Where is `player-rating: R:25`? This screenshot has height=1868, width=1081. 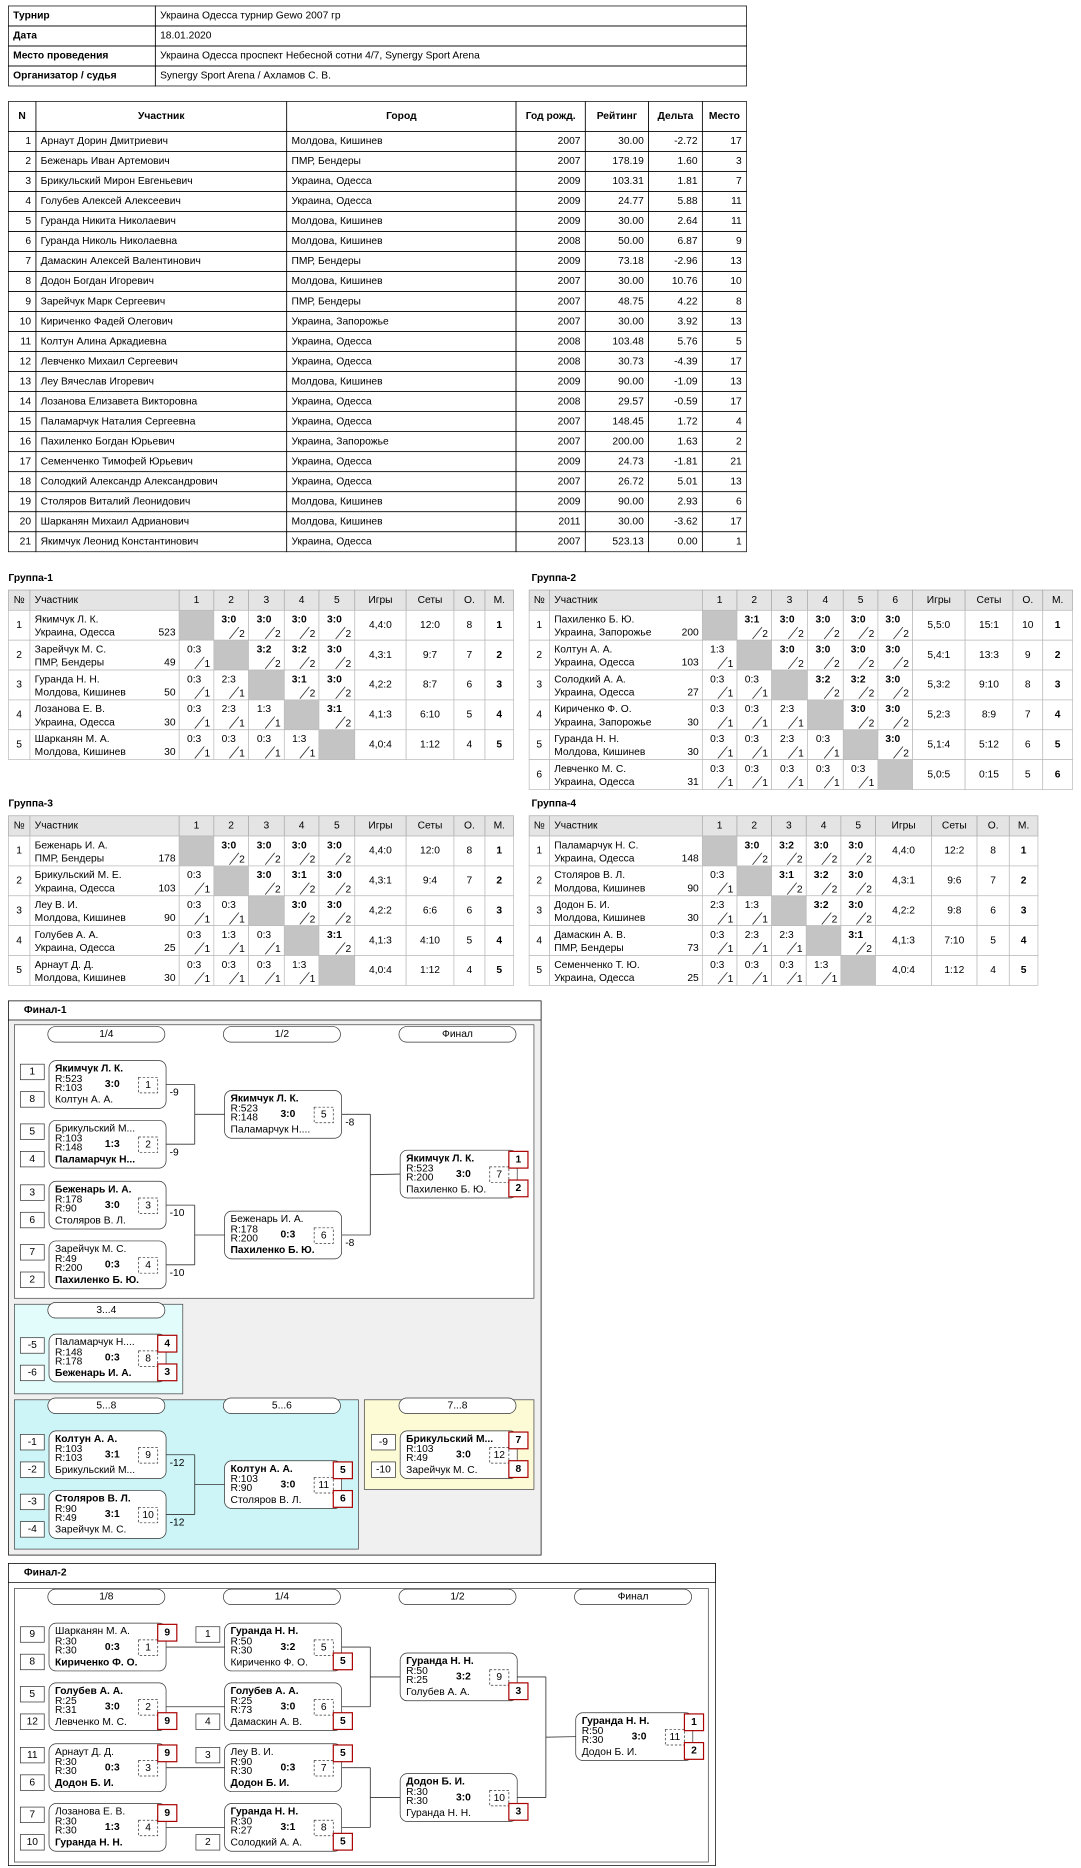
player-rating: R:25 is located at coordinates (417, 1680).